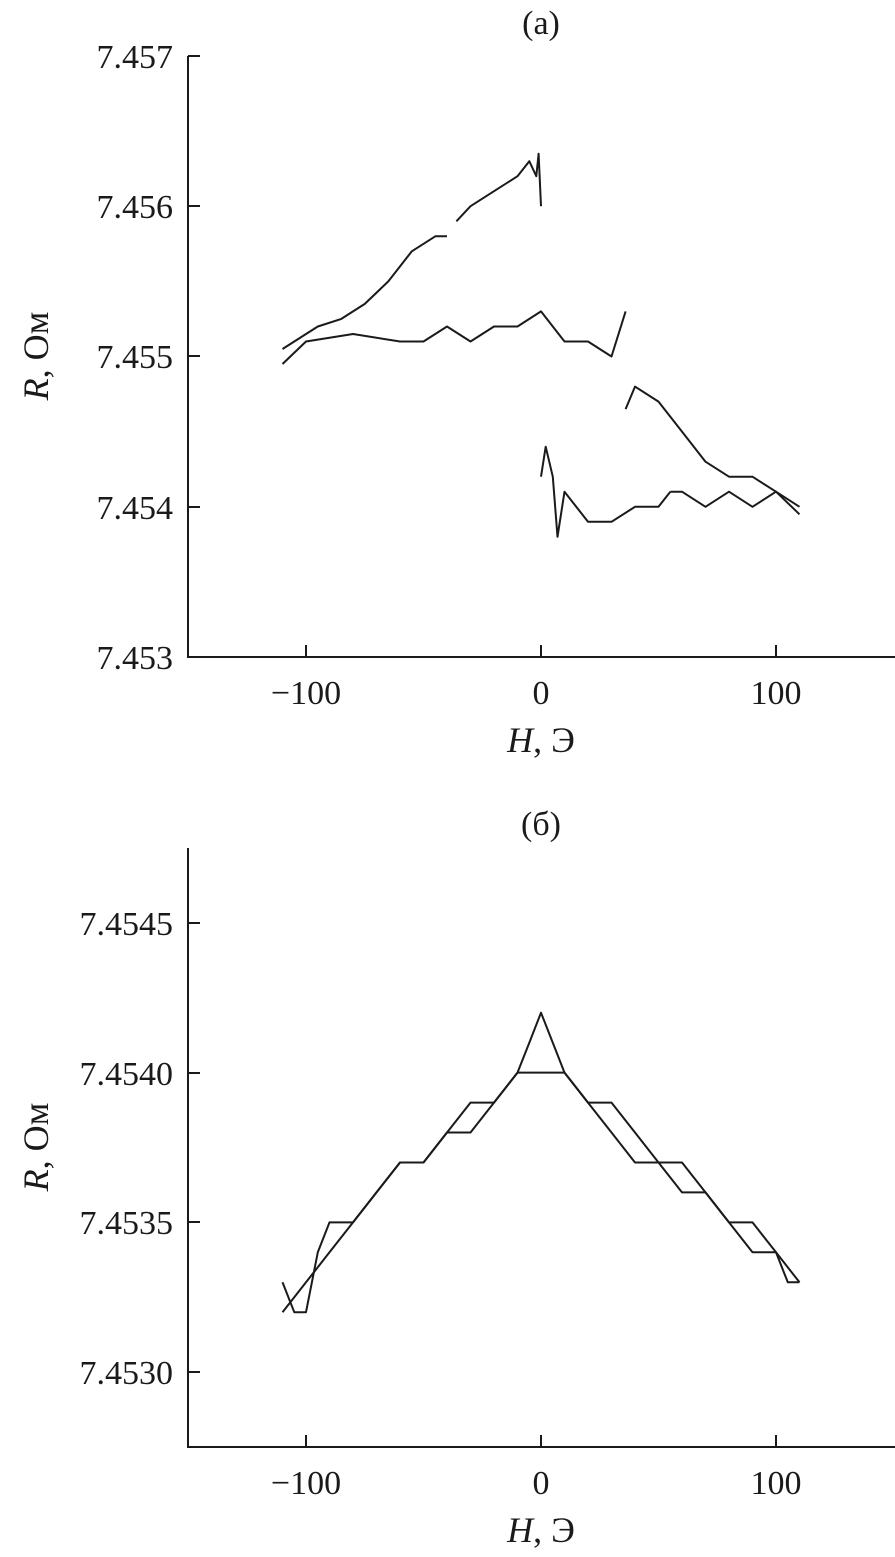  I want to click on panel-a-y-tick-label-7455: 7.455, so click(135, 357).